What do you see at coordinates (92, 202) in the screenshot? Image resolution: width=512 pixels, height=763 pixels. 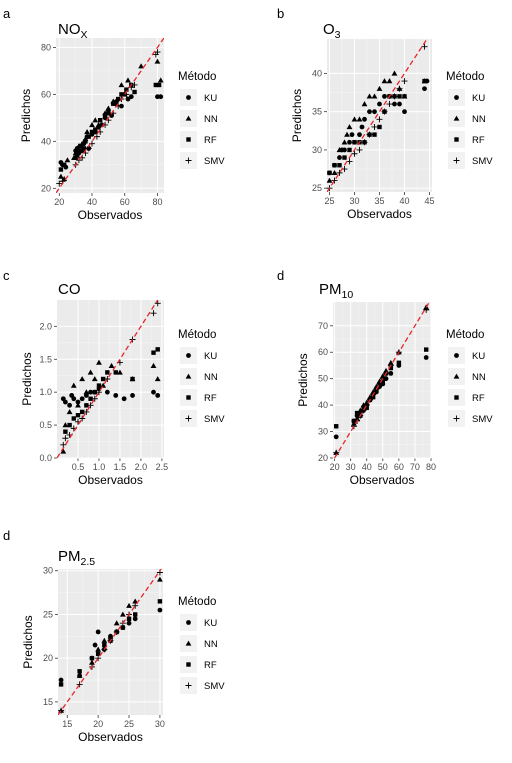 I see `x-tick-label: 40` at bounding box center [92, 202].